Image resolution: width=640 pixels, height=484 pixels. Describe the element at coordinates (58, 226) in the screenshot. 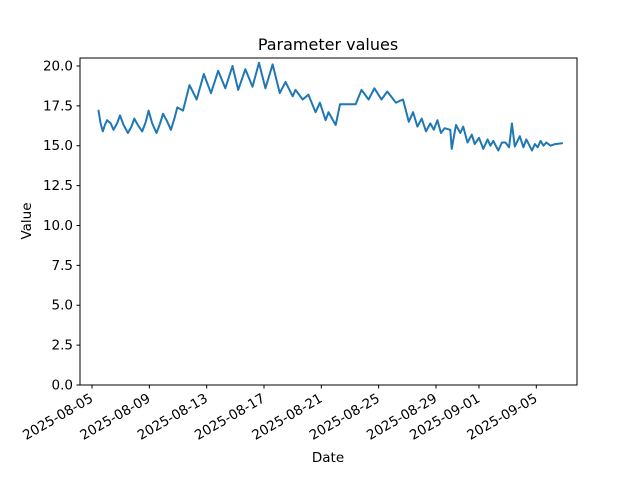

I see `y-tick-label: 10.0` at that location.